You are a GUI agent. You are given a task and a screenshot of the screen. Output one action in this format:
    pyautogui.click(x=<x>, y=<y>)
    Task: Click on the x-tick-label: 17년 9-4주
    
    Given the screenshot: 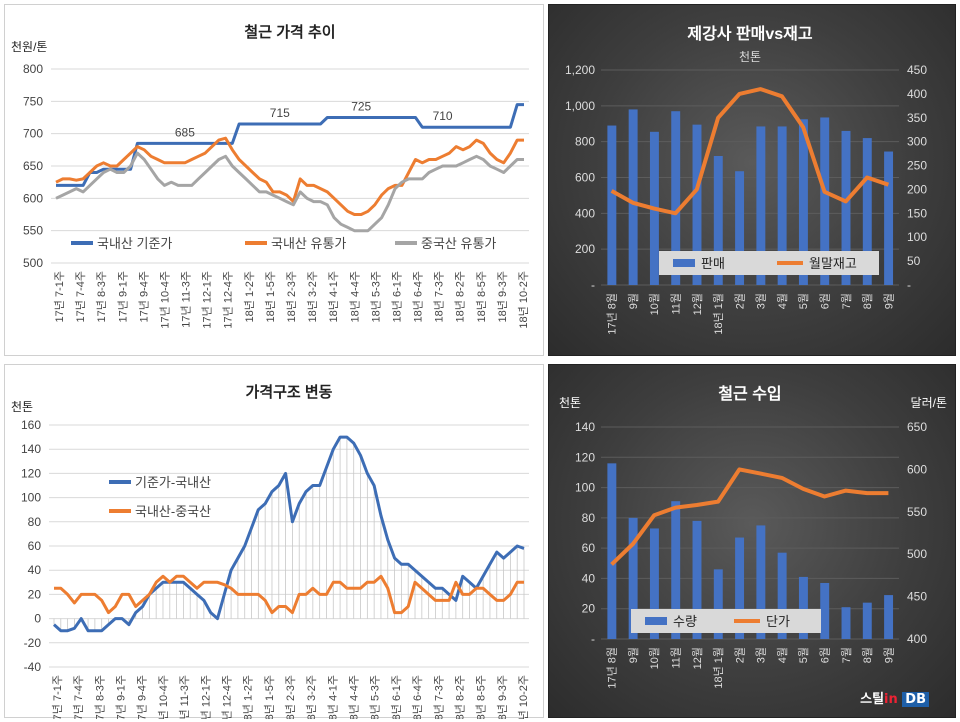 What is the action you would take?
    pyautogui.click(x=142, y=697)
    